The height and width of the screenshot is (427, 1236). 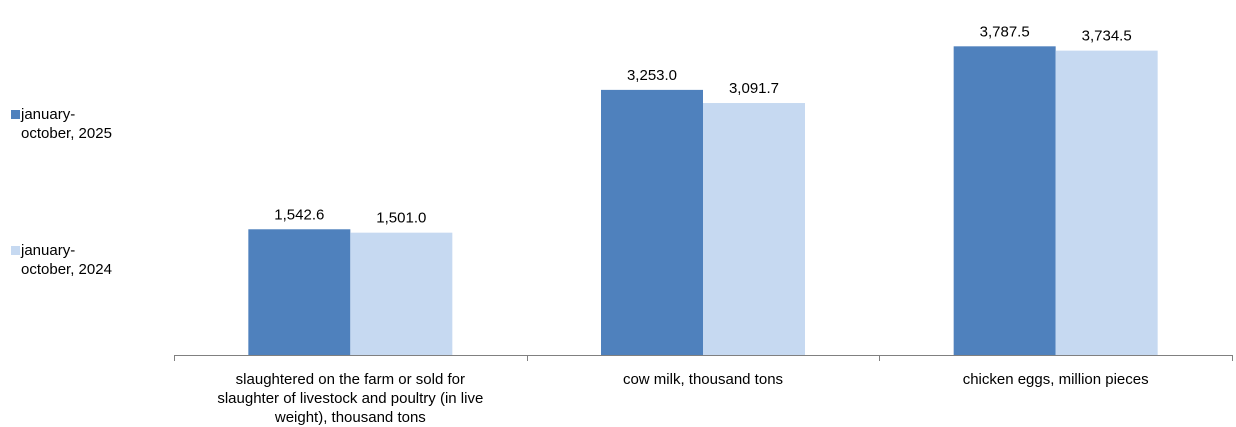 What do you see at coordinates (1005, 31) in the screenshot?
I see `data-label-2025-cat-3: 3,787.5` at bounding box center [1005, 31].